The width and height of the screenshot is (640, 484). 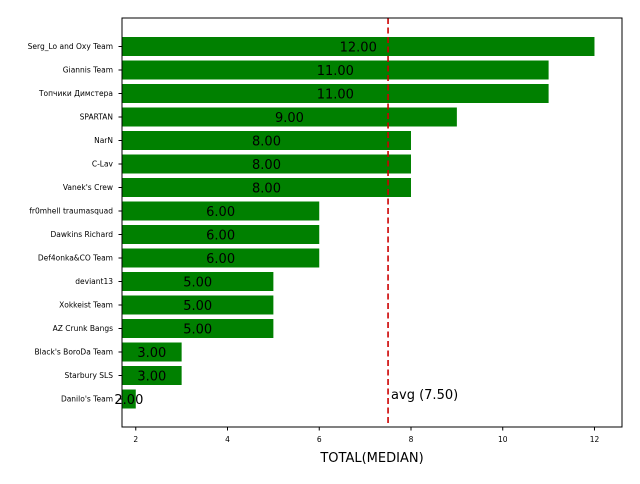 What do you see at coordinates (103, 140) in the screenshot?
I see `y-tick-label: NarN` at bounding box center [103, 140].